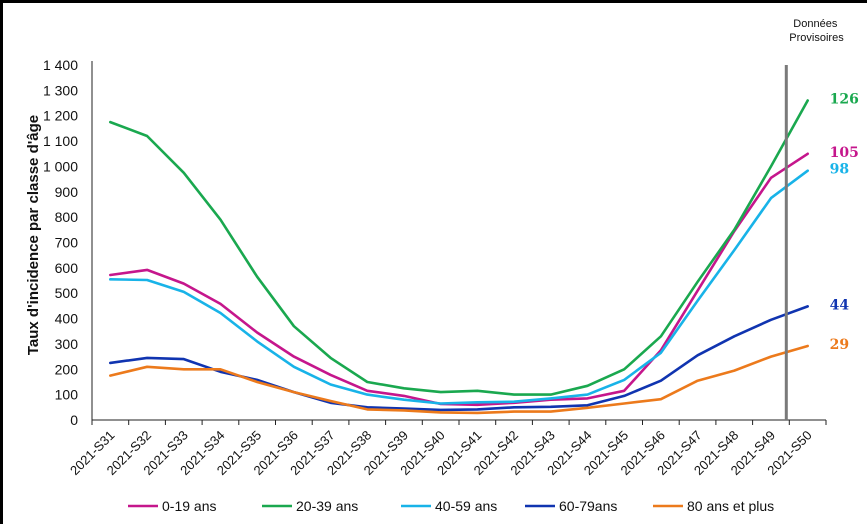 Image resolution: width=867 pixels, height=524 pixels. What do you see at coordinates (844, 222) in the screenshot?
I see `series-end-labels: 105 126 98 44 29` at bounding box center [844, 222].